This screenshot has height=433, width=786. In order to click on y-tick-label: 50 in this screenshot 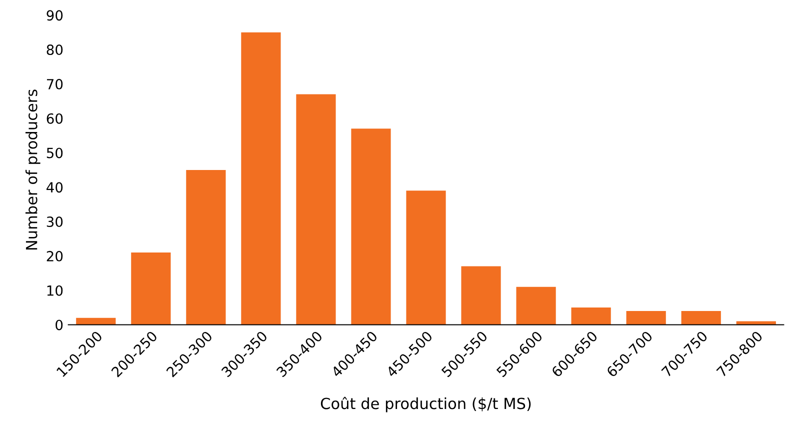, I will do `click(54, 153)`.